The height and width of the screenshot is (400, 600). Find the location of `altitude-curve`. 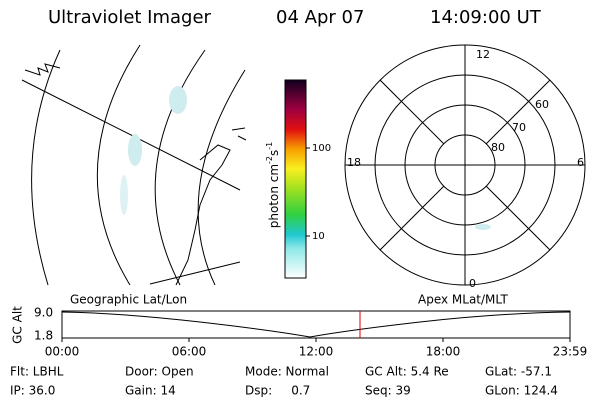

altitude-curve is located at coordinates (316, 324).